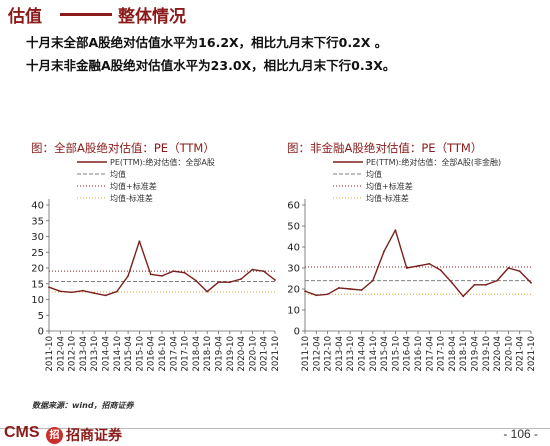 The image size is (550, 446). What do you see at coordinates (37, 253) in the screenshot?
I see `y-tick-label-5: 25` at bounding box center [37, 253].